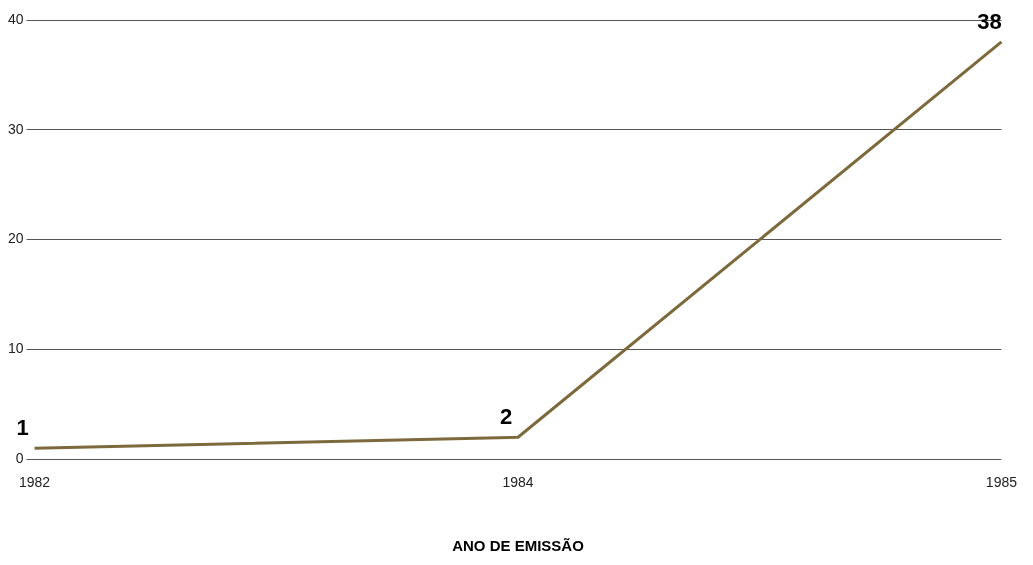 This screenshot has height=565, width=1033. Describe the element at coordinates (34, 482) in the screenshot. I see `x-tick-label: 1982` at that location.